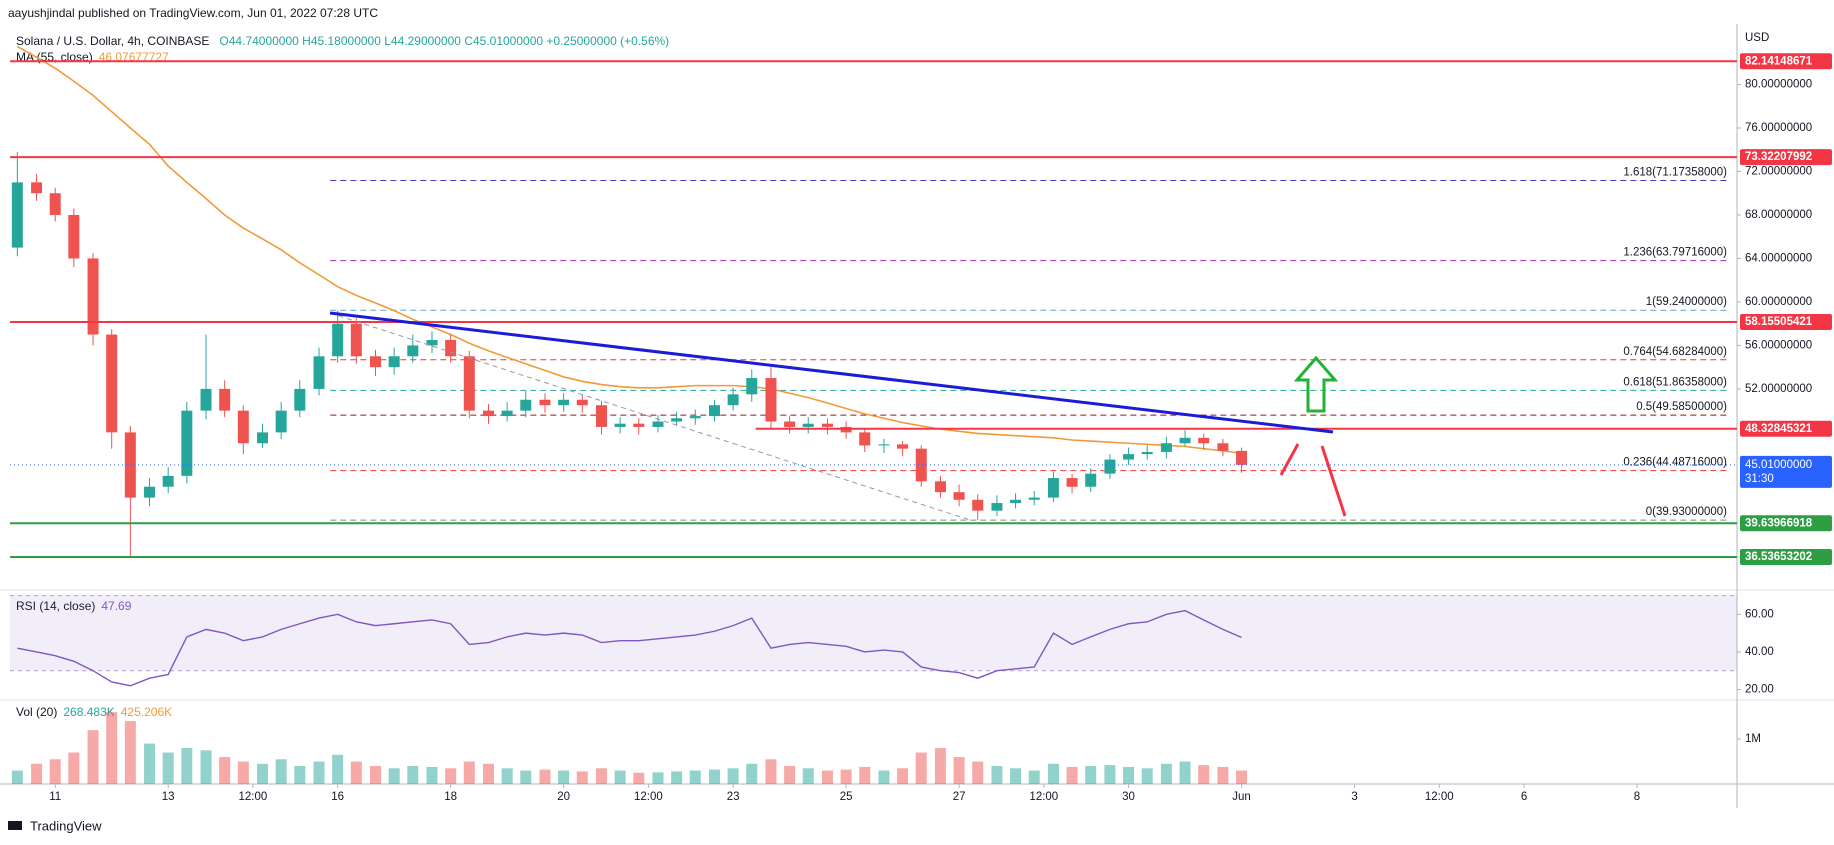 The height and width of the screenshot is (845, 1834). Describe the element at coordinates (1637, 797) in the screenshot. I see `x-tick-label: 8` at that location.